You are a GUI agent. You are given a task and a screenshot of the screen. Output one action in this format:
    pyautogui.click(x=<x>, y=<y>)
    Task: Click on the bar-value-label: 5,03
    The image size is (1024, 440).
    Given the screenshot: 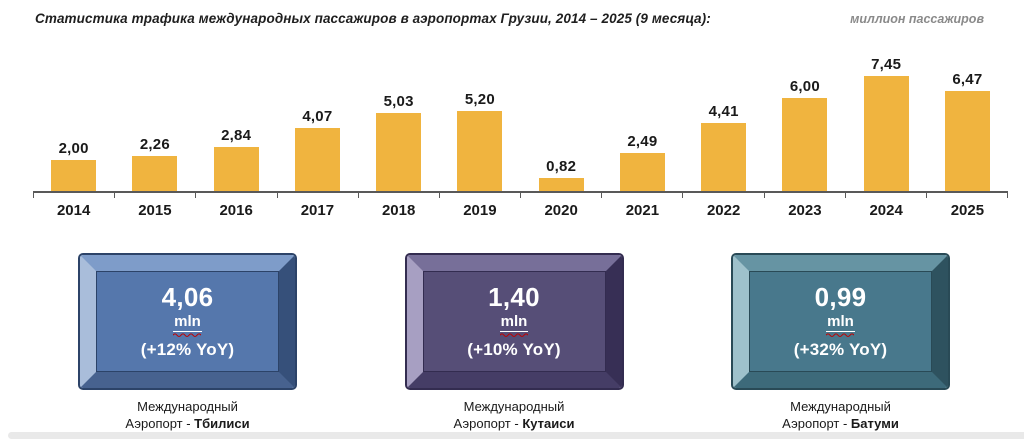 What is the action you would take?
    pyautogui.click(x=398, y=102)
    